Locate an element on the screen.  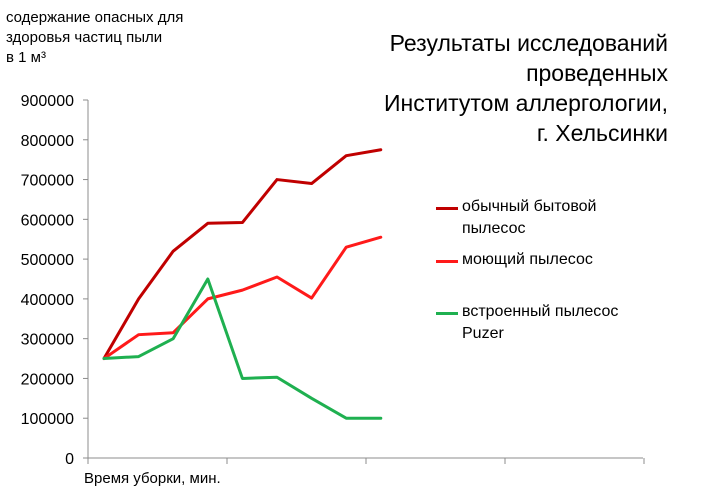
x-axis-label: Время уборки, мин. is located at coordinates (152, 478).